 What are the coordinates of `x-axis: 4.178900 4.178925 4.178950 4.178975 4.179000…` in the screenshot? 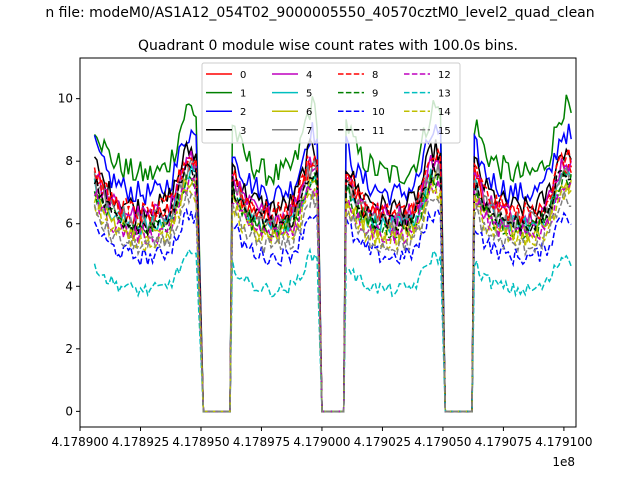 It's located at (322, 438).